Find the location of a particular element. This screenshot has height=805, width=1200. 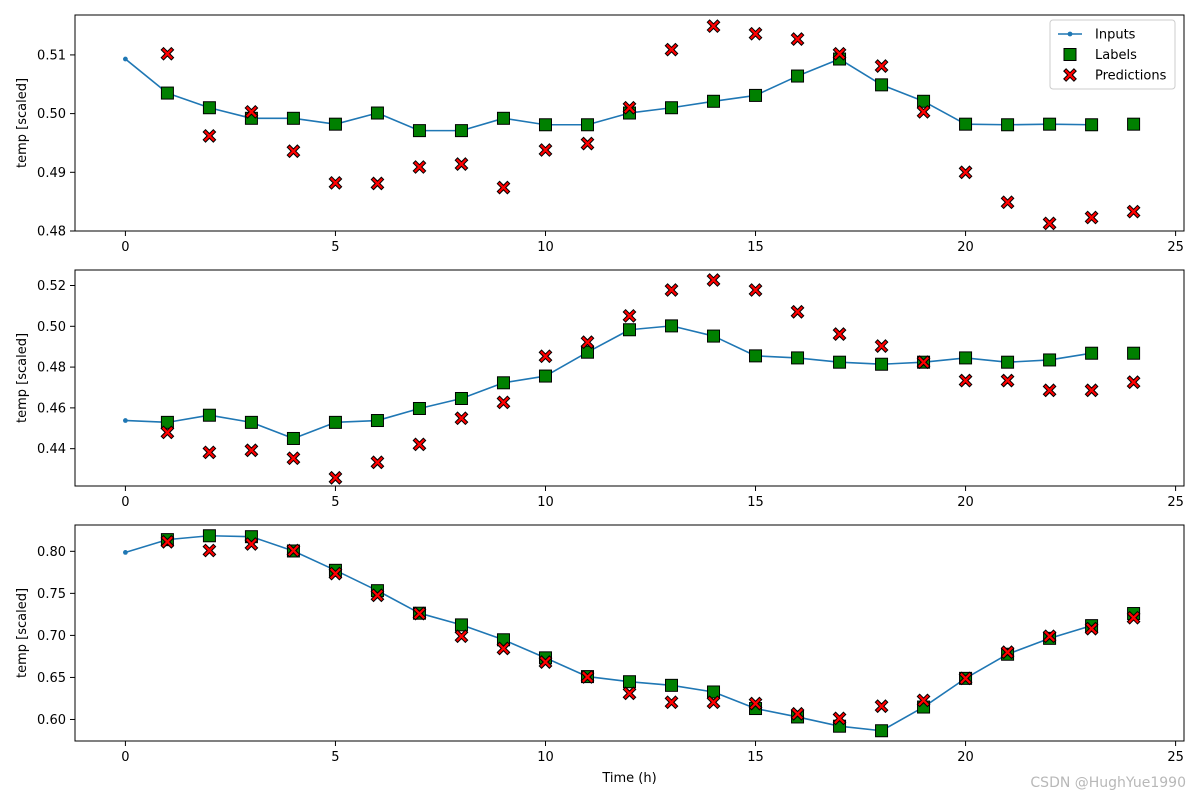

x-tick-label: 5 is located at coordinates (335, 502).